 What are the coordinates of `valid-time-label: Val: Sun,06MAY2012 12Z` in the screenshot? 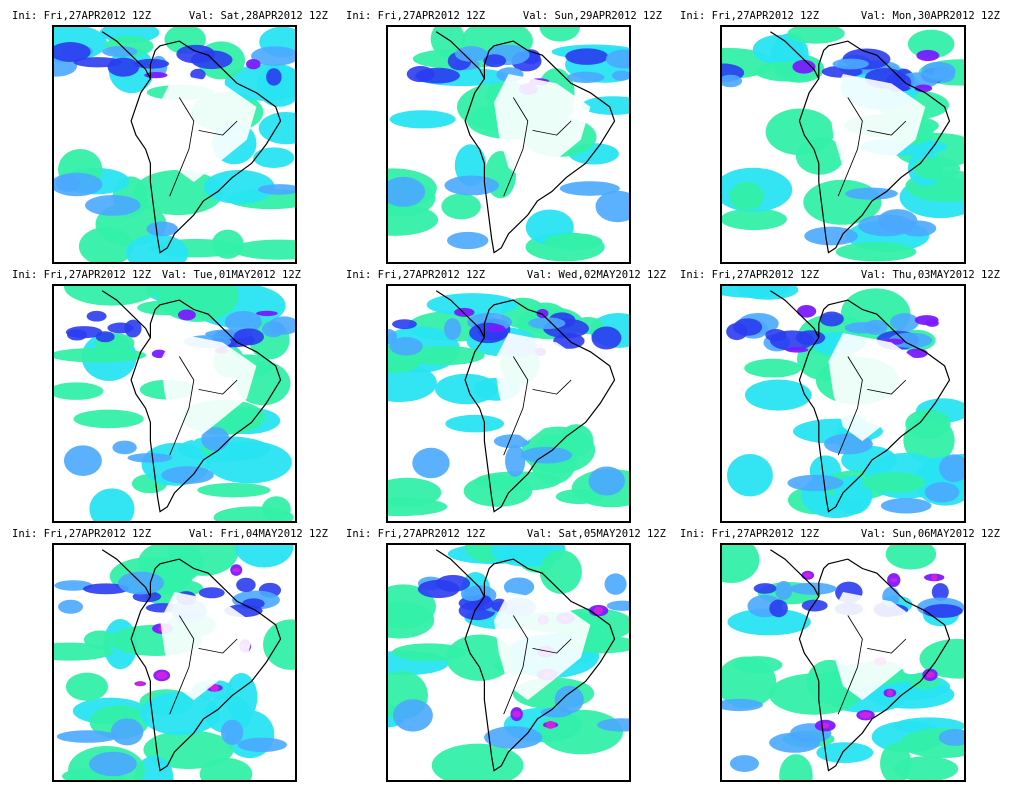 It's located at (930, 534).